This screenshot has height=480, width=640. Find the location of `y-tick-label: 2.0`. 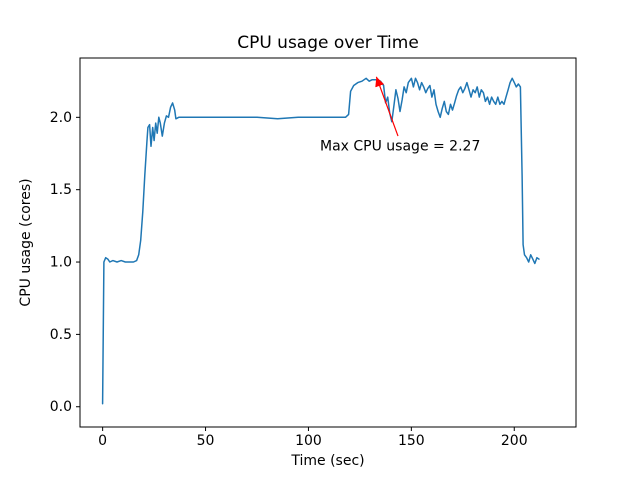

y-tick-label: 2.0 is located at coordinates (61, 118).